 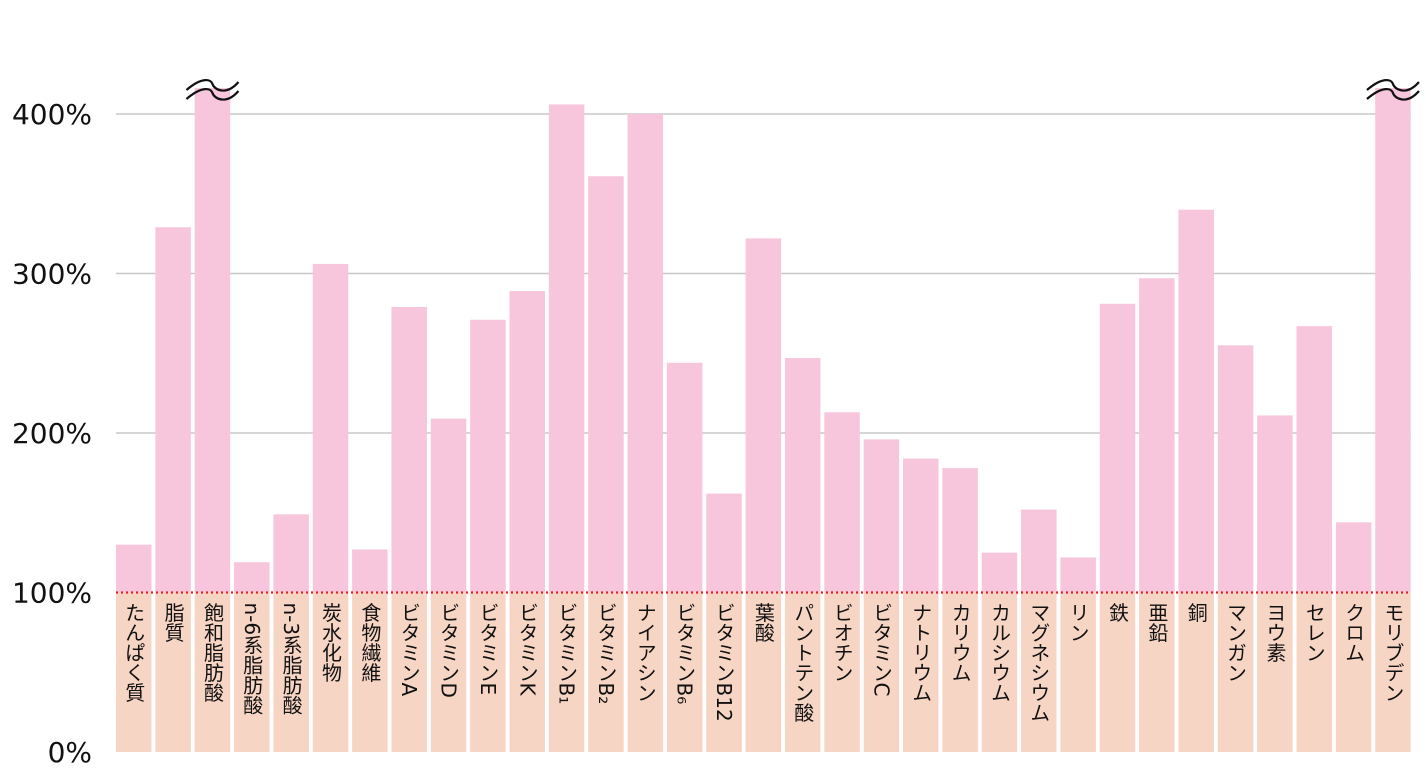 I want to click on category-label: 炭水化物, so click(x=331, y=642).